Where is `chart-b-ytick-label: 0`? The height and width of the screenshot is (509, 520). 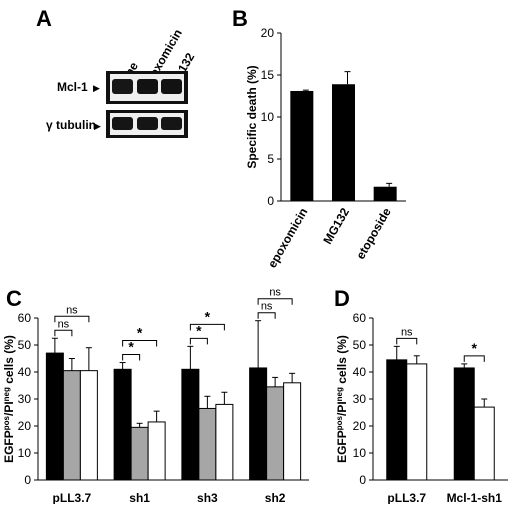
chart-b-ytick-label: 0 is located at coordinates (270, 201).